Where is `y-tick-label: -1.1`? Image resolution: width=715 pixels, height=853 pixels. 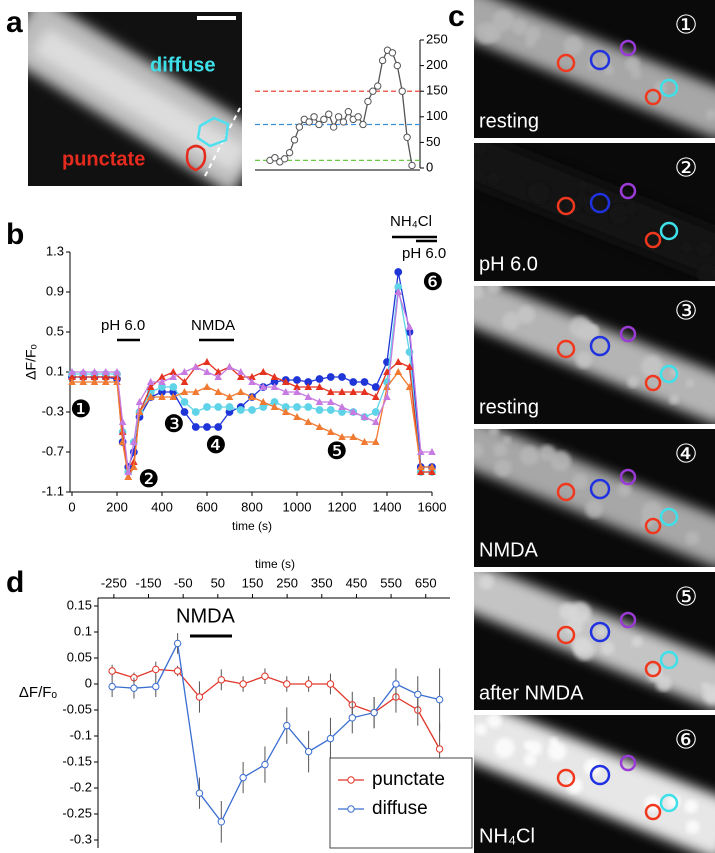 y-tick-label: -1.1 is located at coordinates (53, 490).